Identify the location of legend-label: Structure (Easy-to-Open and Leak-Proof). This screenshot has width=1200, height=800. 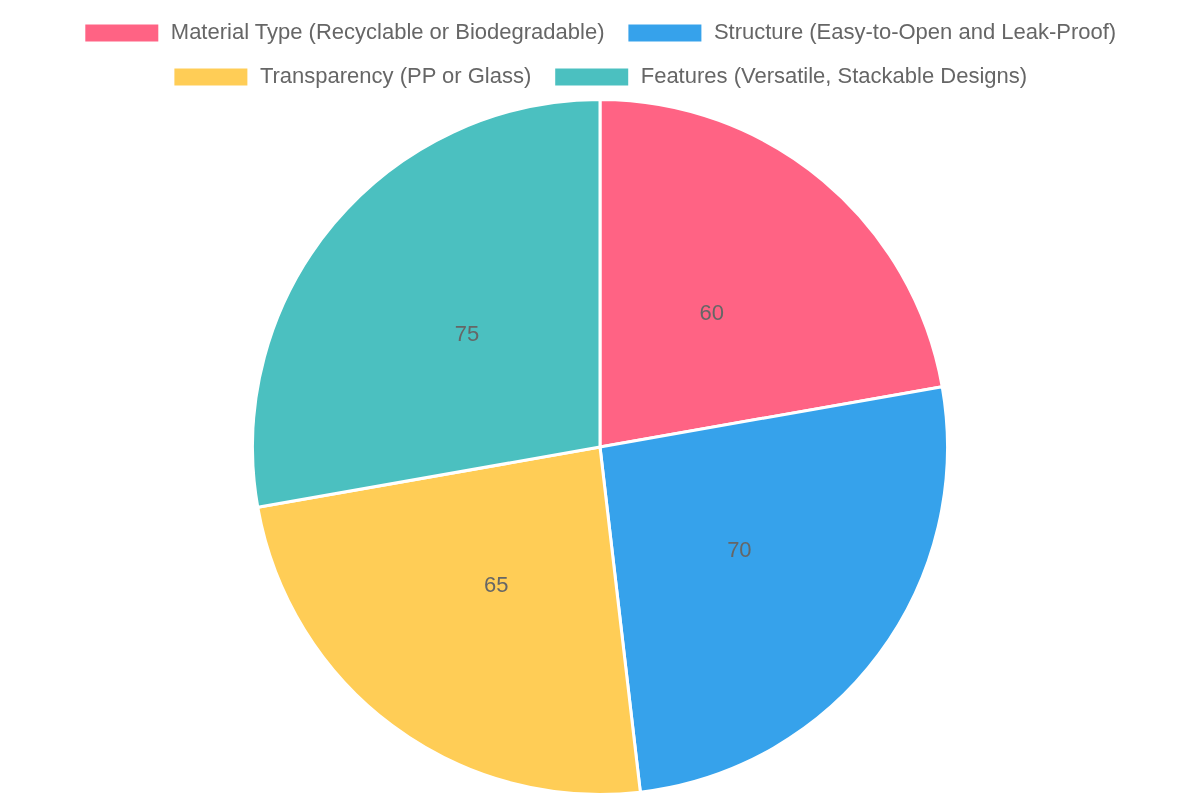
(915, 32).